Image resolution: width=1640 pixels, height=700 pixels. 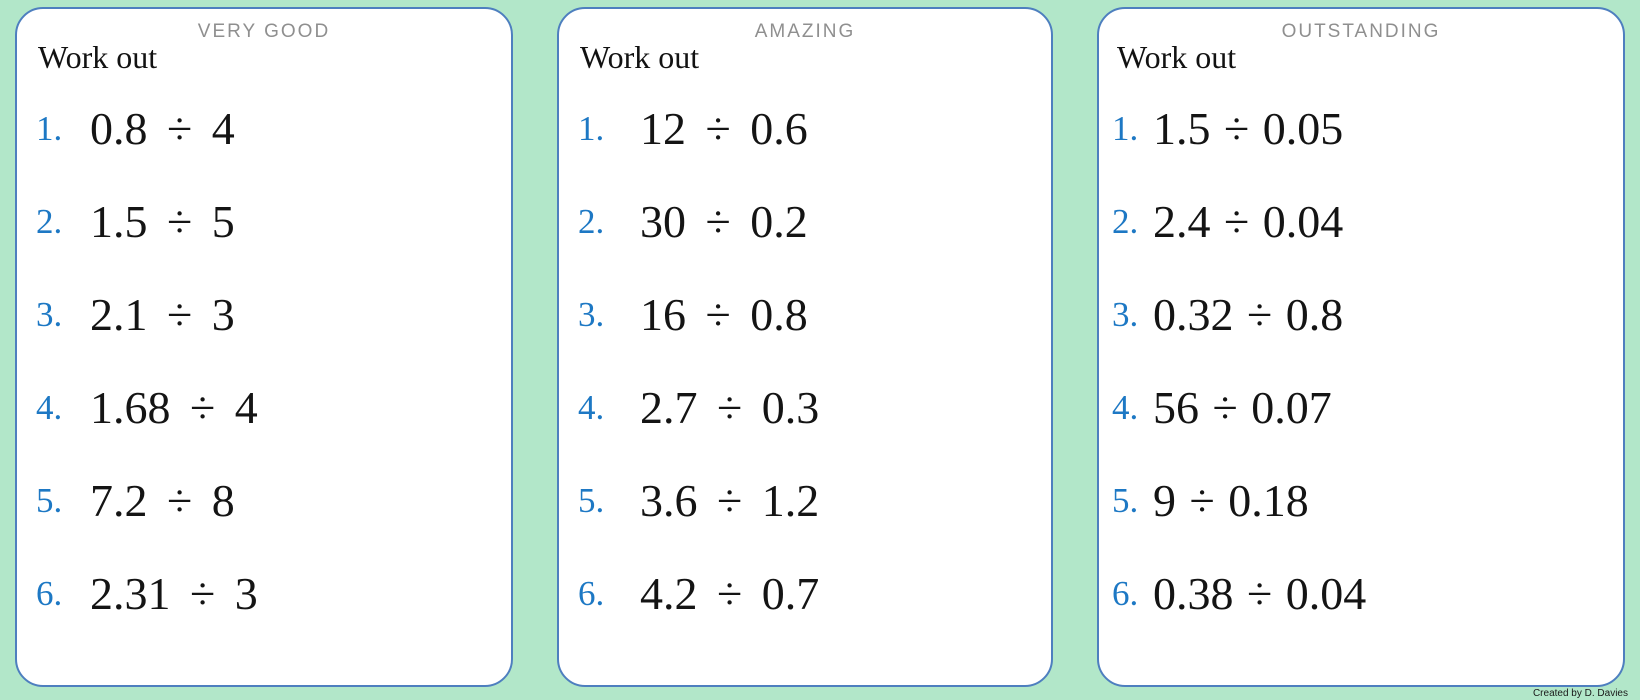 I want to click on problem-row: 4. 2.7 ÷ 0.3, so click(x=805, y=407).